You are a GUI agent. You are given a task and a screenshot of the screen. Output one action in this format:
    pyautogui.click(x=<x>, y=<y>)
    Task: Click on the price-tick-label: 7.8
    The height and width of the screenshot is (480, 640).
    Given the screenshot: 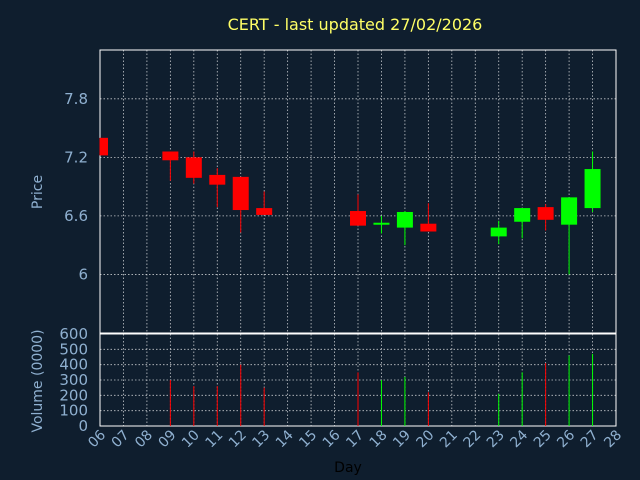 What is the action you would take?
    pyautogui.click(x=76, y=99)
    